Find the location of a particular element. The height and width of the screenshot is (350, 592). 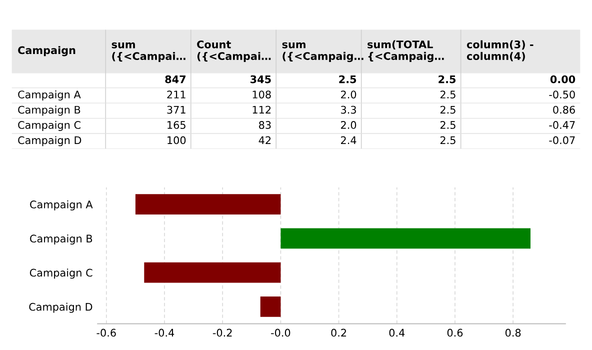

y-tick-label: Campaign B is located at coordinates (61, 239).